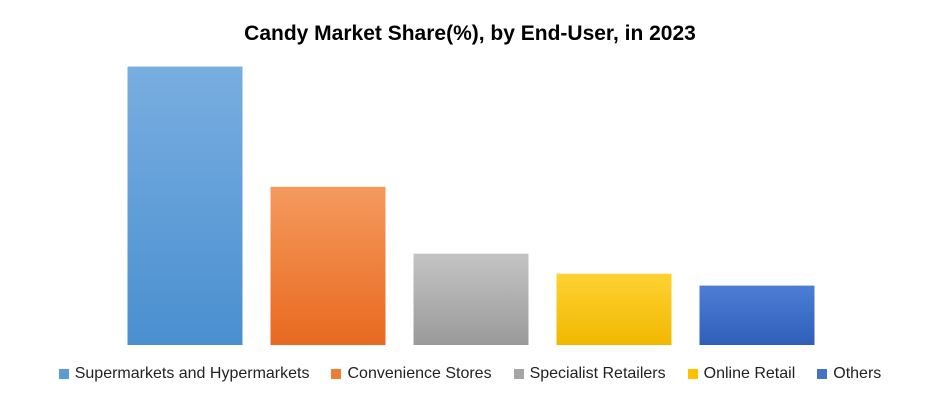 The height and width of the screenshot is (418, 940). What do you see at coordinates (757, 315) in the screenshot?
I see `bar-others` at bounding box center [757, 315].